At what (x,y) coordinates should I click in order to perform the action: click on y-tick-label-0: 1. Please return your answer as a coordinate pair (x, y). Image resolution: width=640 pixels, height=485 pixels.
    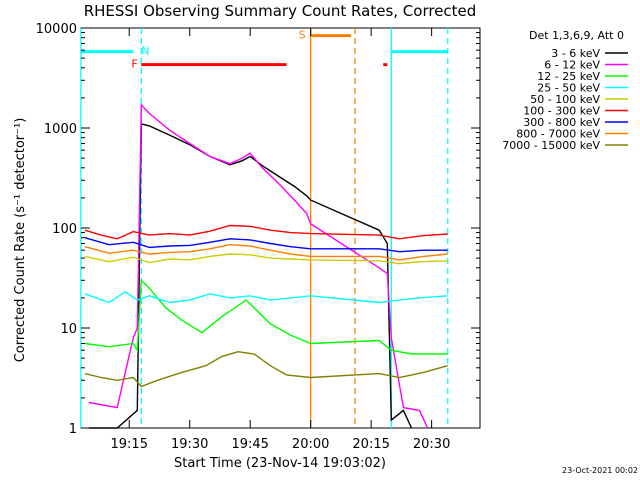
    Looking at the image, I should click on (73, 429).